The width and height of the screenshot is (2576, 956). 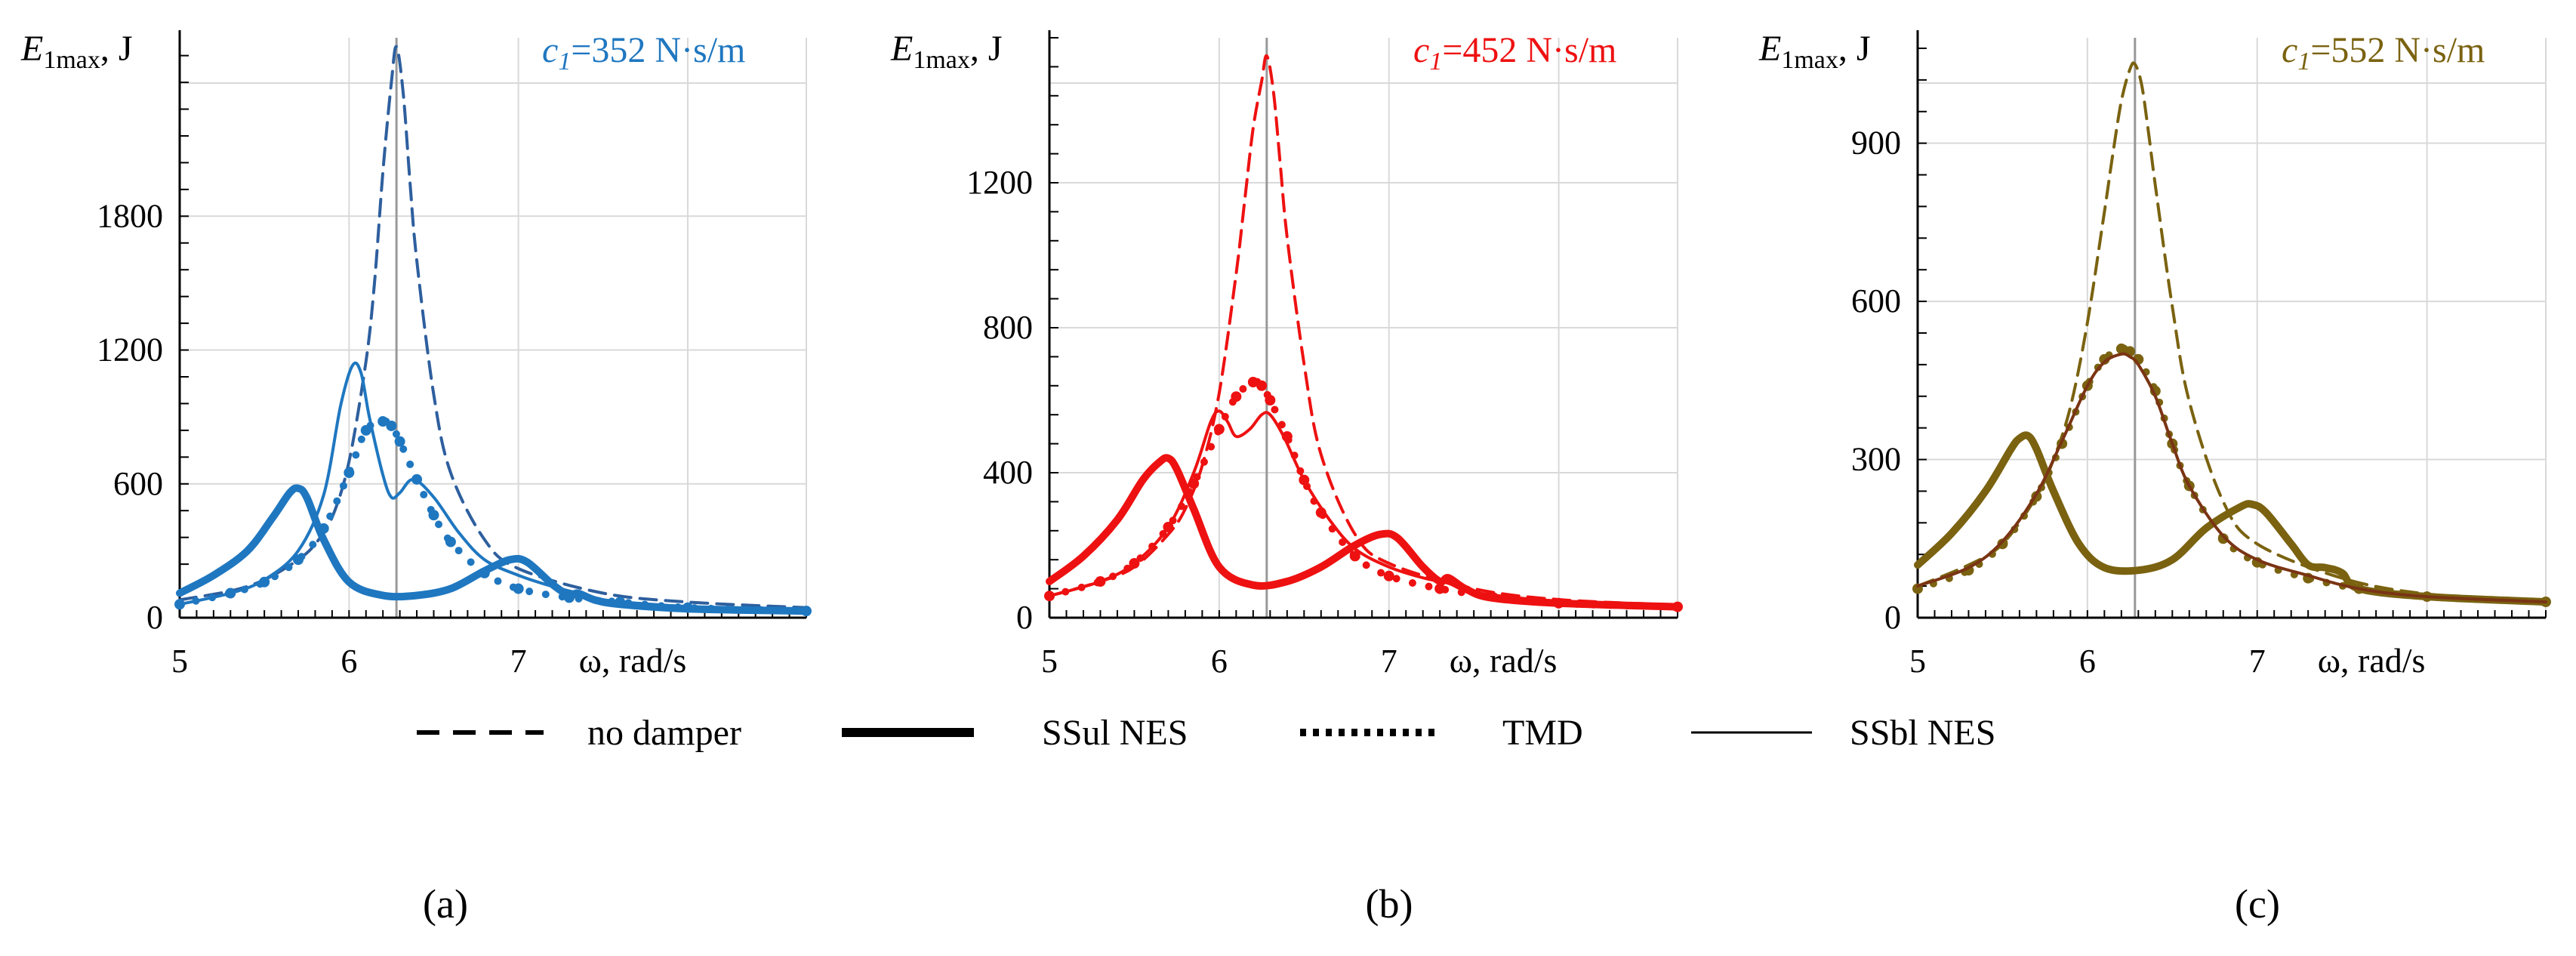 I want to click on param-value: =352 N·s/m, so click(x=658, y=50).